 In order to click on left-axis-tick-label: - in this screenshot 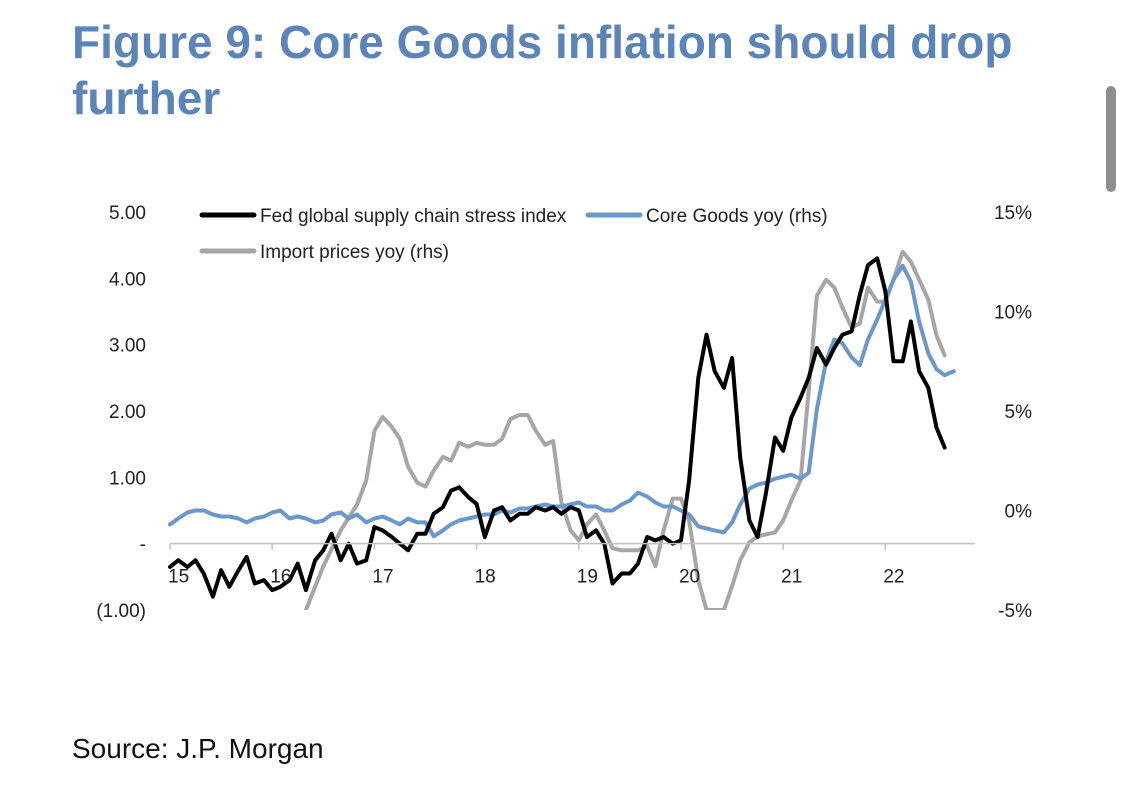, I will do `click(143, 545)`.